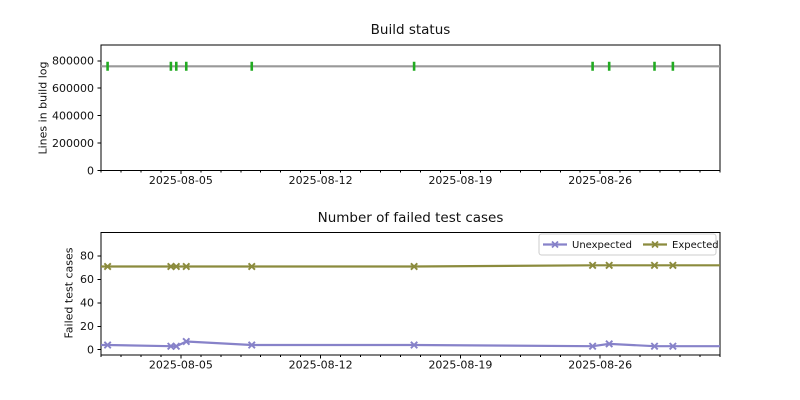  I want to click on plot2-y-tick-label: 20, so click(87, 326).